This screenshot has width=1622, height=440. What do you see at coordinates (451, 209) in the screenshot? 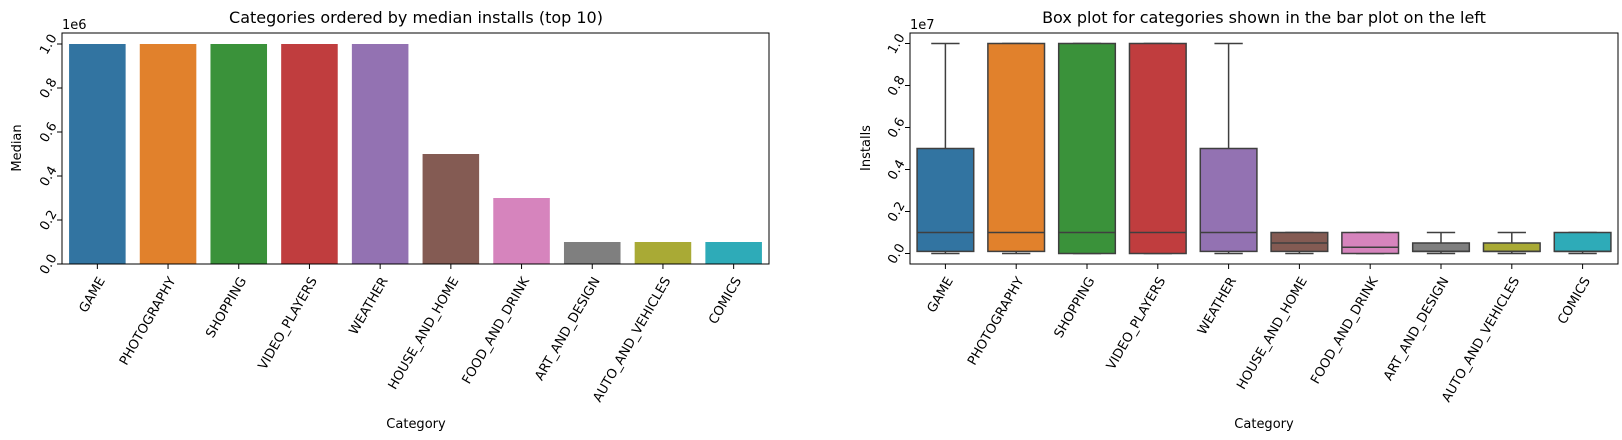
I see `bar-house-and-home` at bounding box center [451, 209].